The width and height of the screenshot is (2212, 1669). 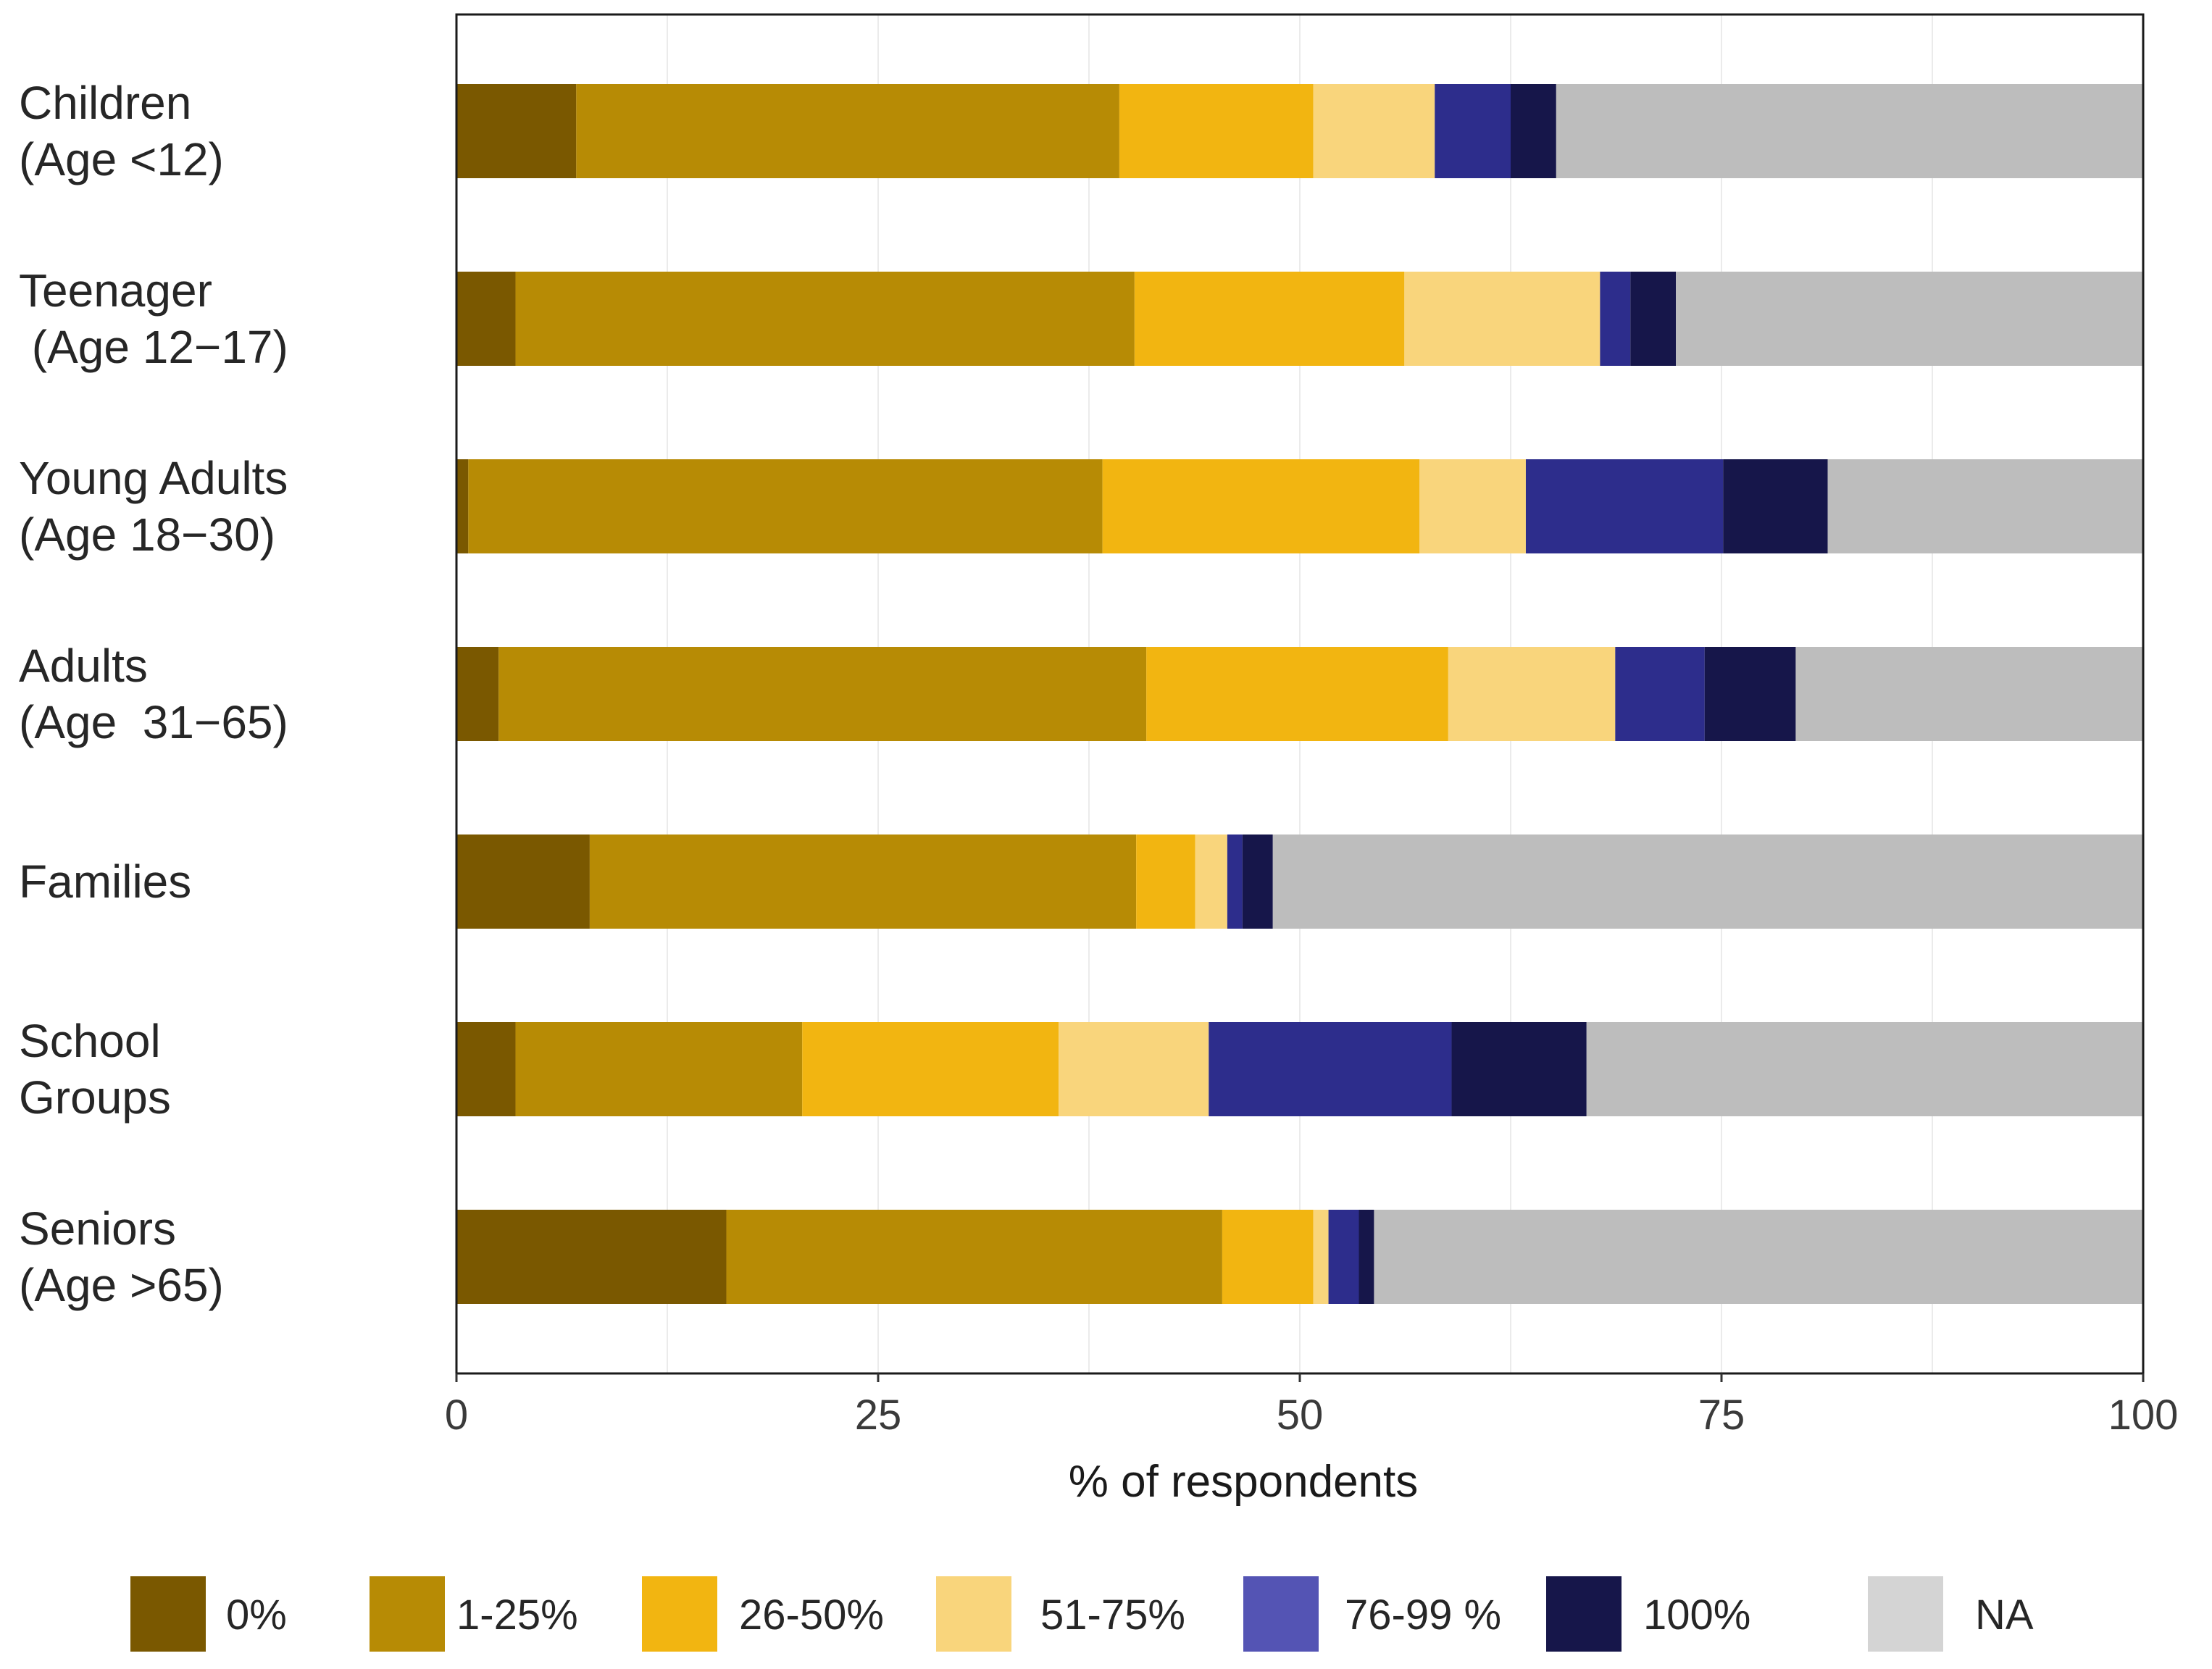 What do you see at coordinates (1721, 1415) in the screenshot?
I see `x-tick-label: 75` at bounding box center [1721, 1415].